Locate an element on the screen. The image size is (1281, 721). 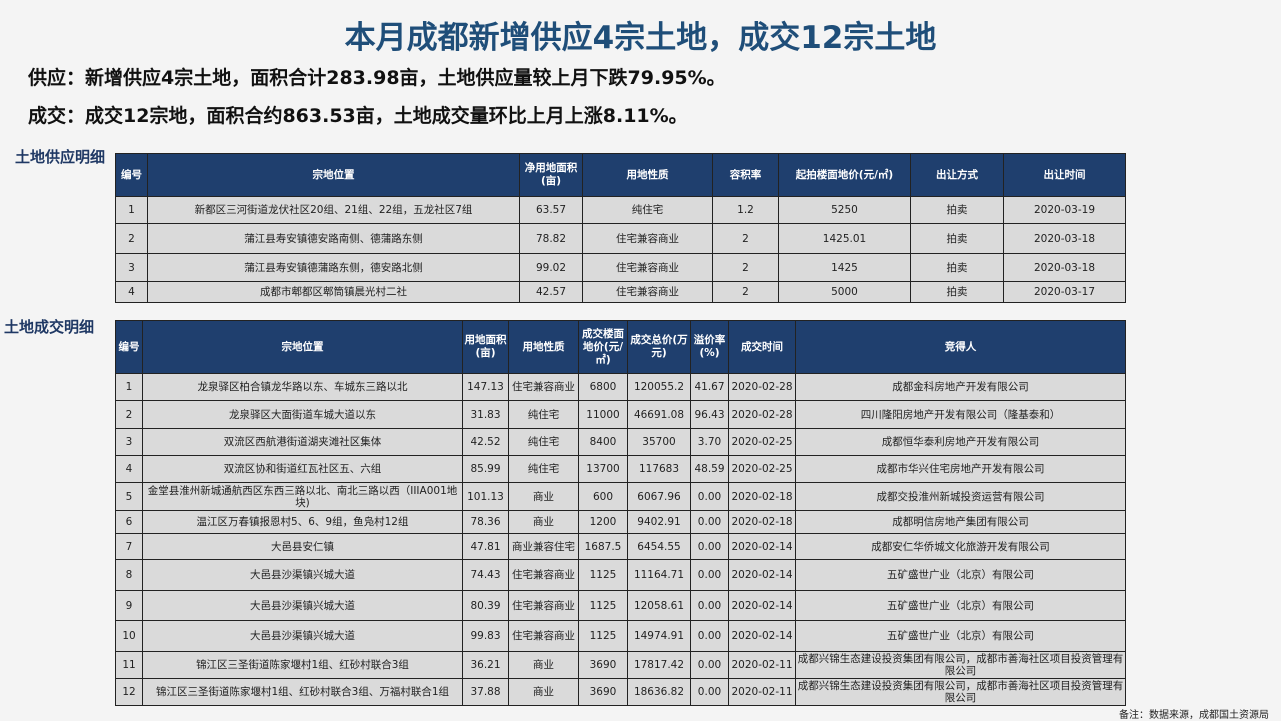
table-cell: 龙泉驿区大面街道车城大道以东 is located at coordinates (302, 414).